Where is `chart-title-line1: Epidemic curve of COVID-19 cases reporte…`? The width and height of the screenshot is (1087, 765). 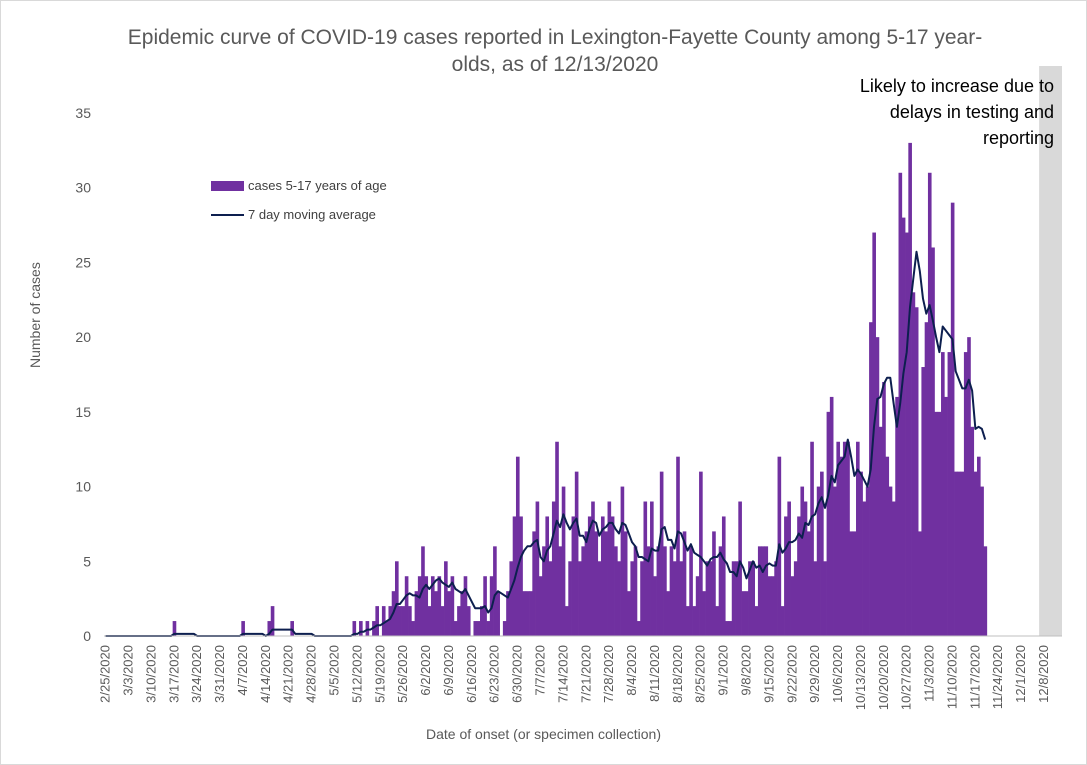
chart-title-line1: Epidemic curve of COVID-19 cases reporte… is located at coordinates (555, 37).